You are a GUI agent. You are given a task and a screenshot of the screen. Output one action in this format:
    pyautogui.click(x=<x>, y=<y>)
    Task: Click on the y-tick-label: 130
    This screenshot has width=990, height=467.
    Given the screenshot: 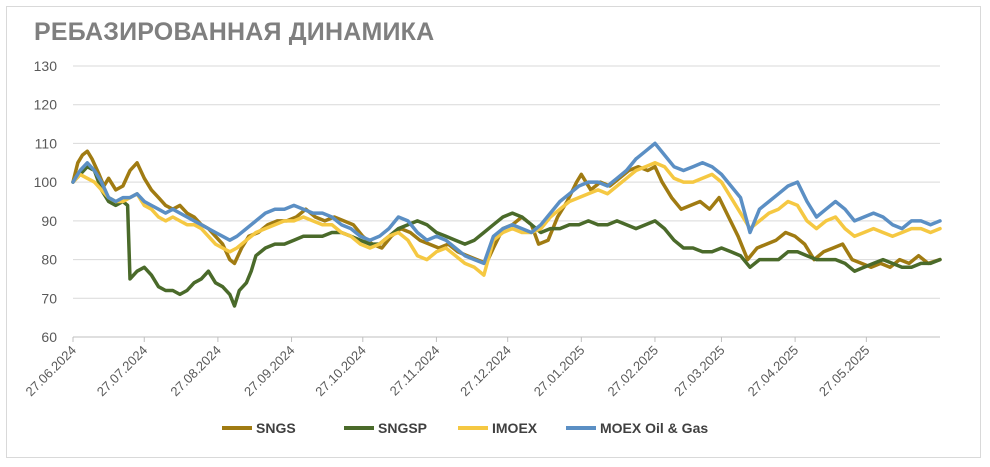 What is the action you would take?
    pyautogui.click(x=46, y=66)
    